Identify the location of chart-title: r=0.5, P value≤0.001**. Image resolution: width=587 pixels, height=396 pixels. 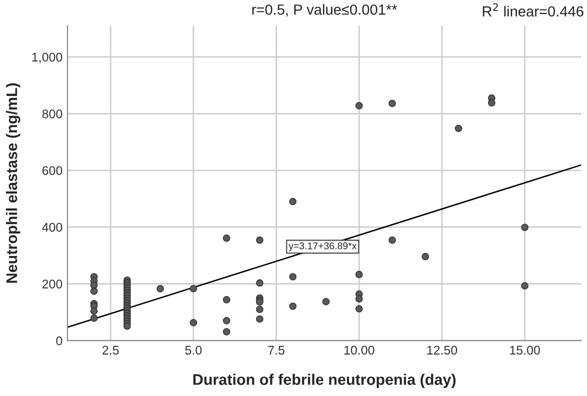
(325, 10).